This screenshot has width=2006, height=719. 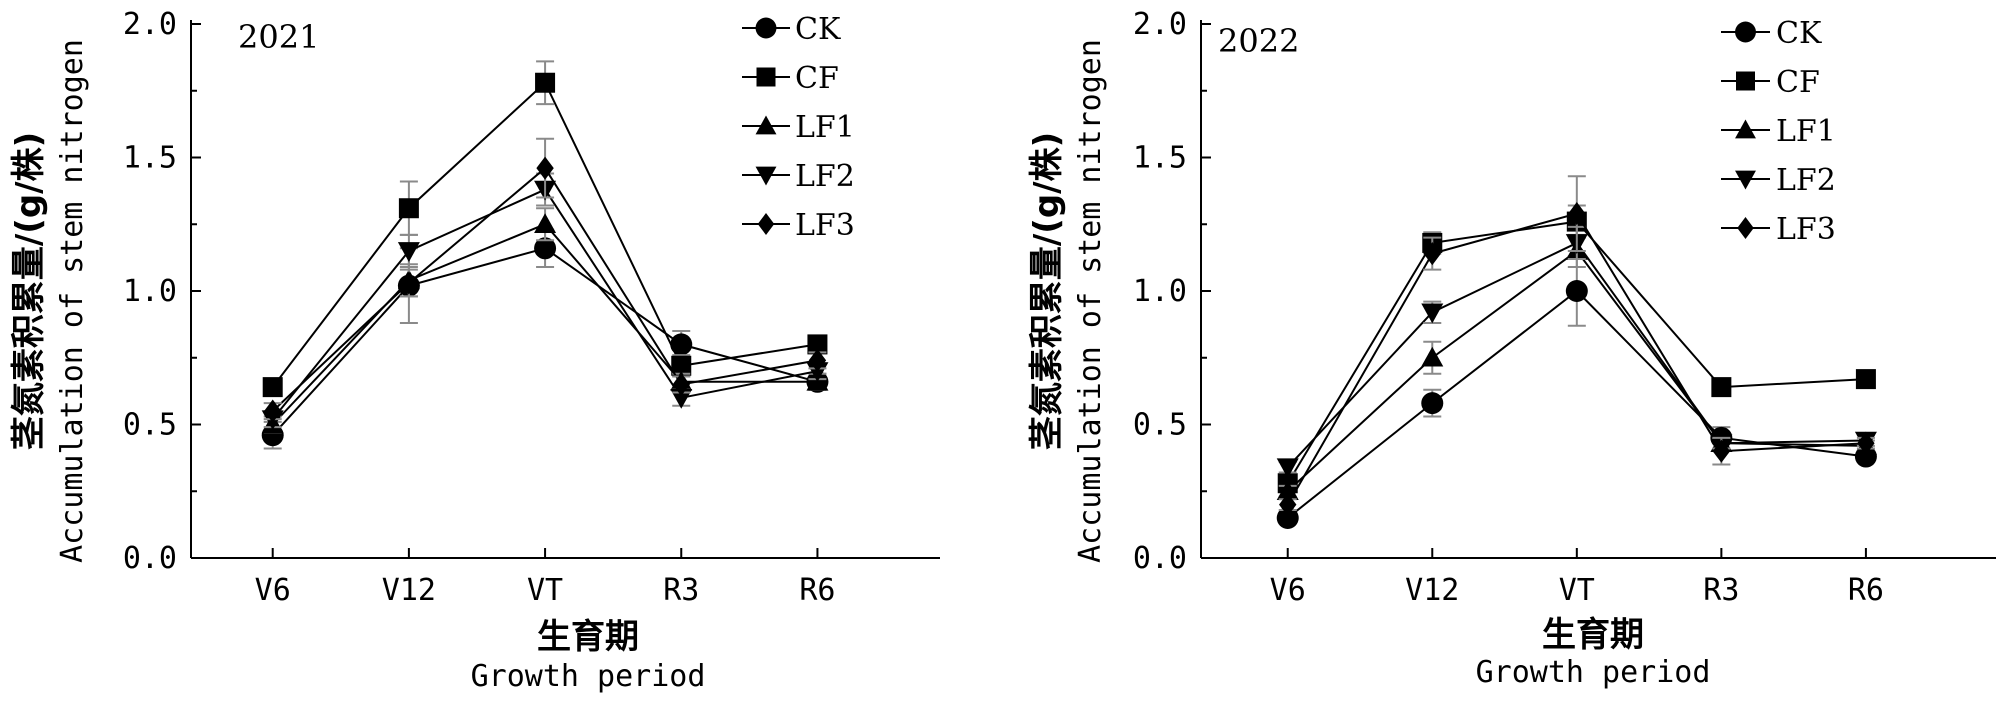 What do you see at coordinates (278, 37) in the screenshot?
I see `panel-label: 2021` at bounding box center [278, 37].